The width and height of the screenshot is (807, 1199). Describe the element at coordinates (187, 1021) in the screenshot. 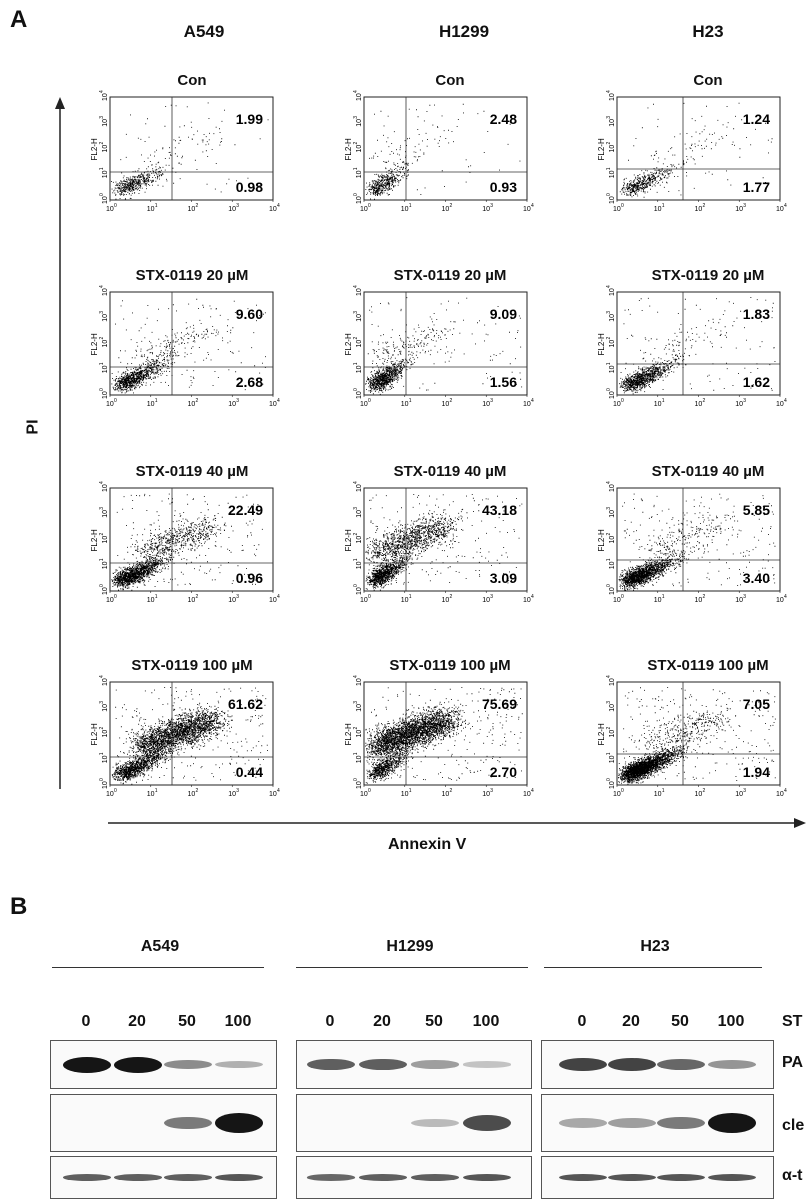

I see `wb-dose-0-2: 50` at that location.